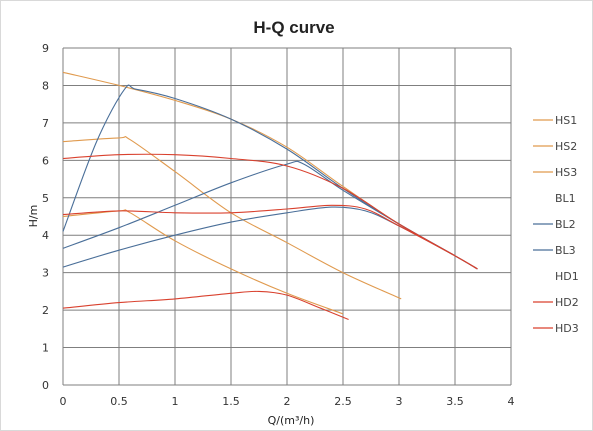 This screenshot has width=593, height=431. Describe the element at coordinates (270, 237) in the screenshot. I see `series-line-hd3` at that location.